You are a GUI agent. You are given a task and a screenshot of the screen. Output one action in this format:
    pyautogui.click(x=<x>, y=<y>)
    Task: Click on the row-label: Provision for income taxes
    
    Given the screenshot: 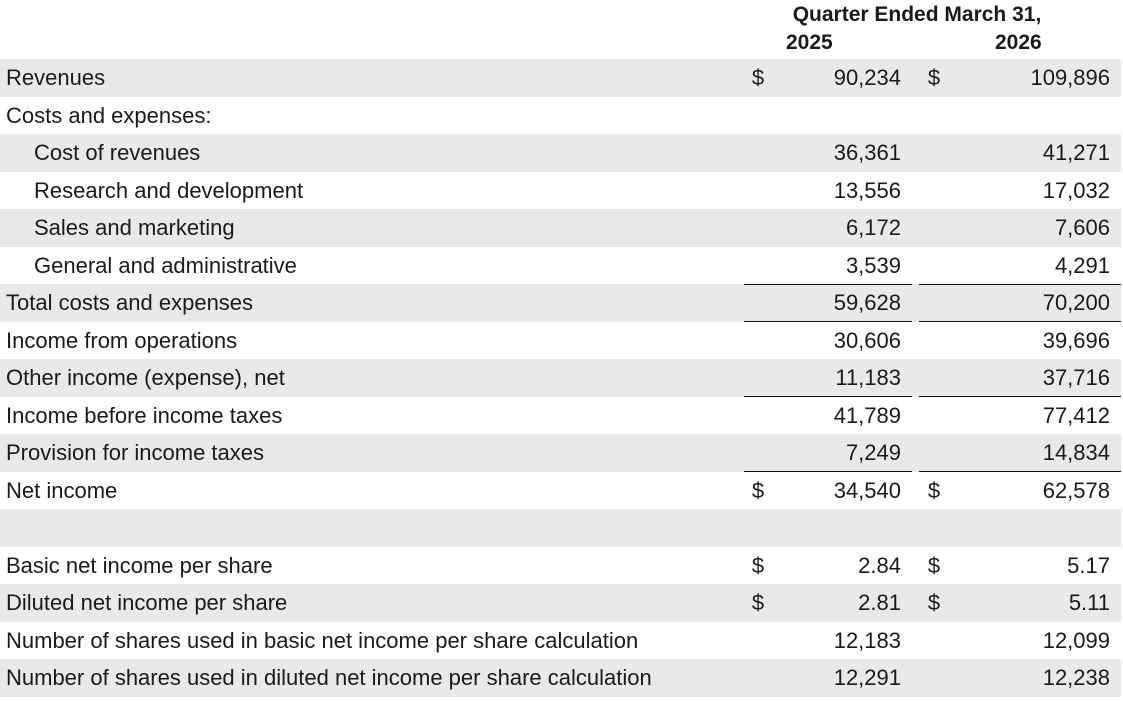 What is the action you would take?
    pyautogui.click(x=135, y=452)
    